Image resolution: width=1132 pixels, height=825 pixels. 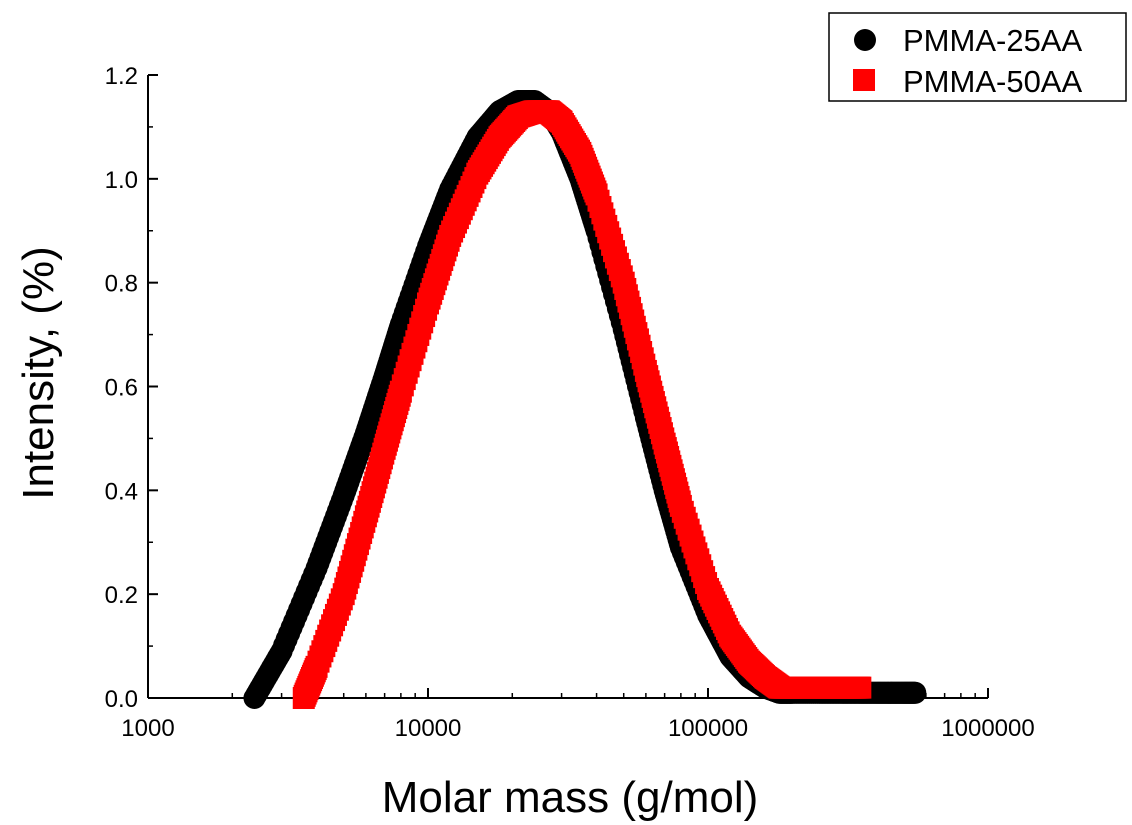 What do you see at coordinates (987, 728) in the screenshot?
I see `x-tick-label: 1000000` at bounding box center [987, 728].